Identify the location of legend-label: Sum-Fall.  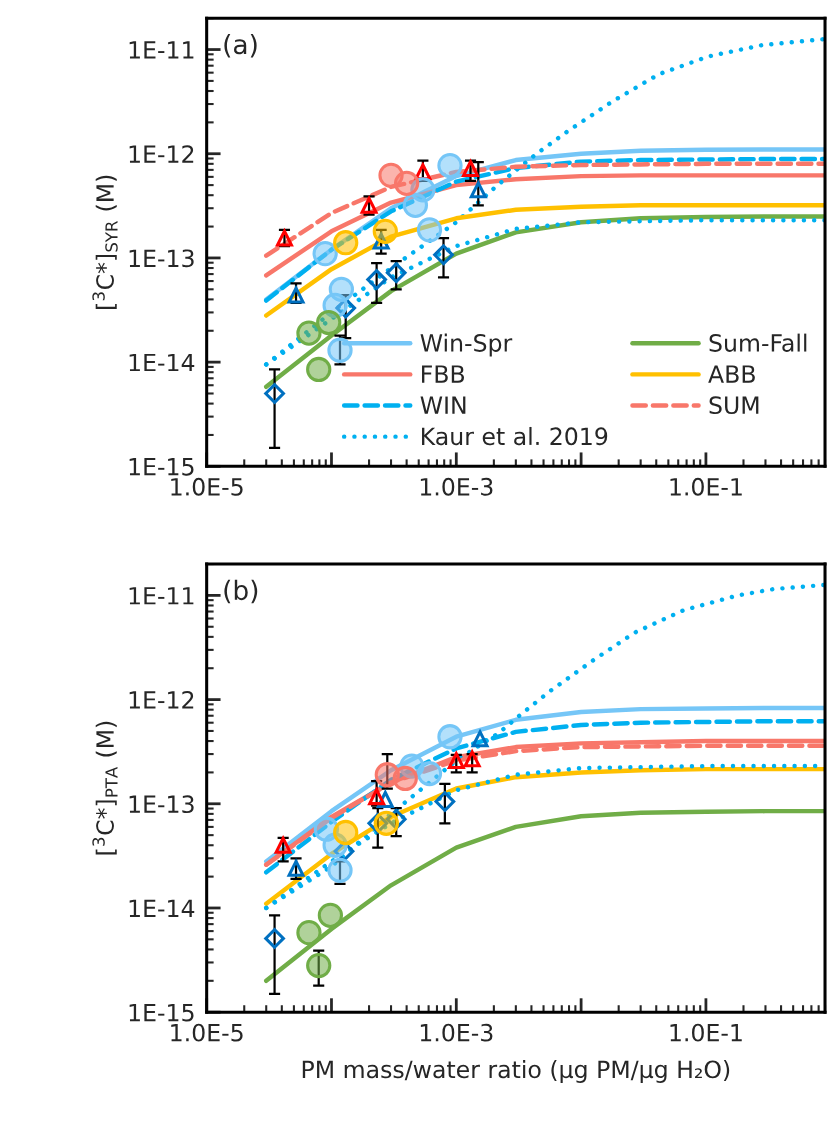
(758, 342).